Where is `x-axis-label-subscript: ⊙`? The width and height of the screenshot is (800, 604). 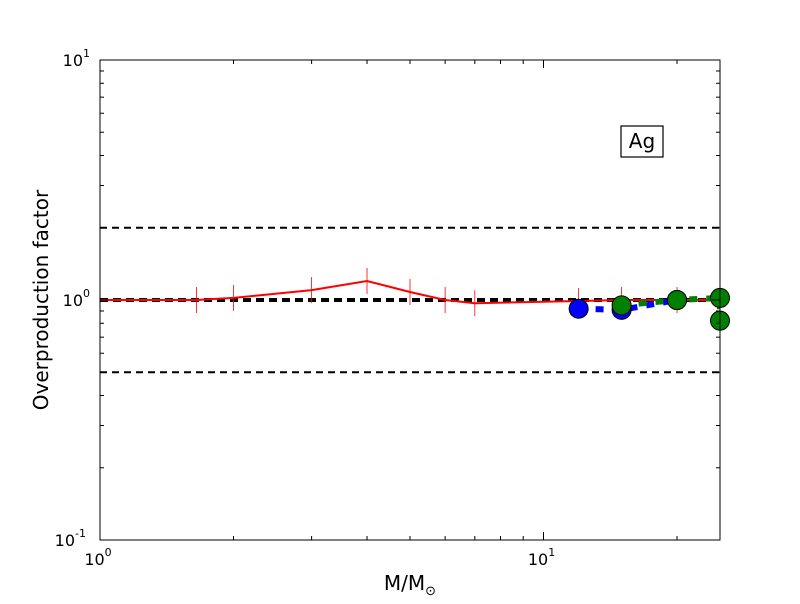
x-axis-label-subscript: ⊙ is located at coordinates (430, 591).